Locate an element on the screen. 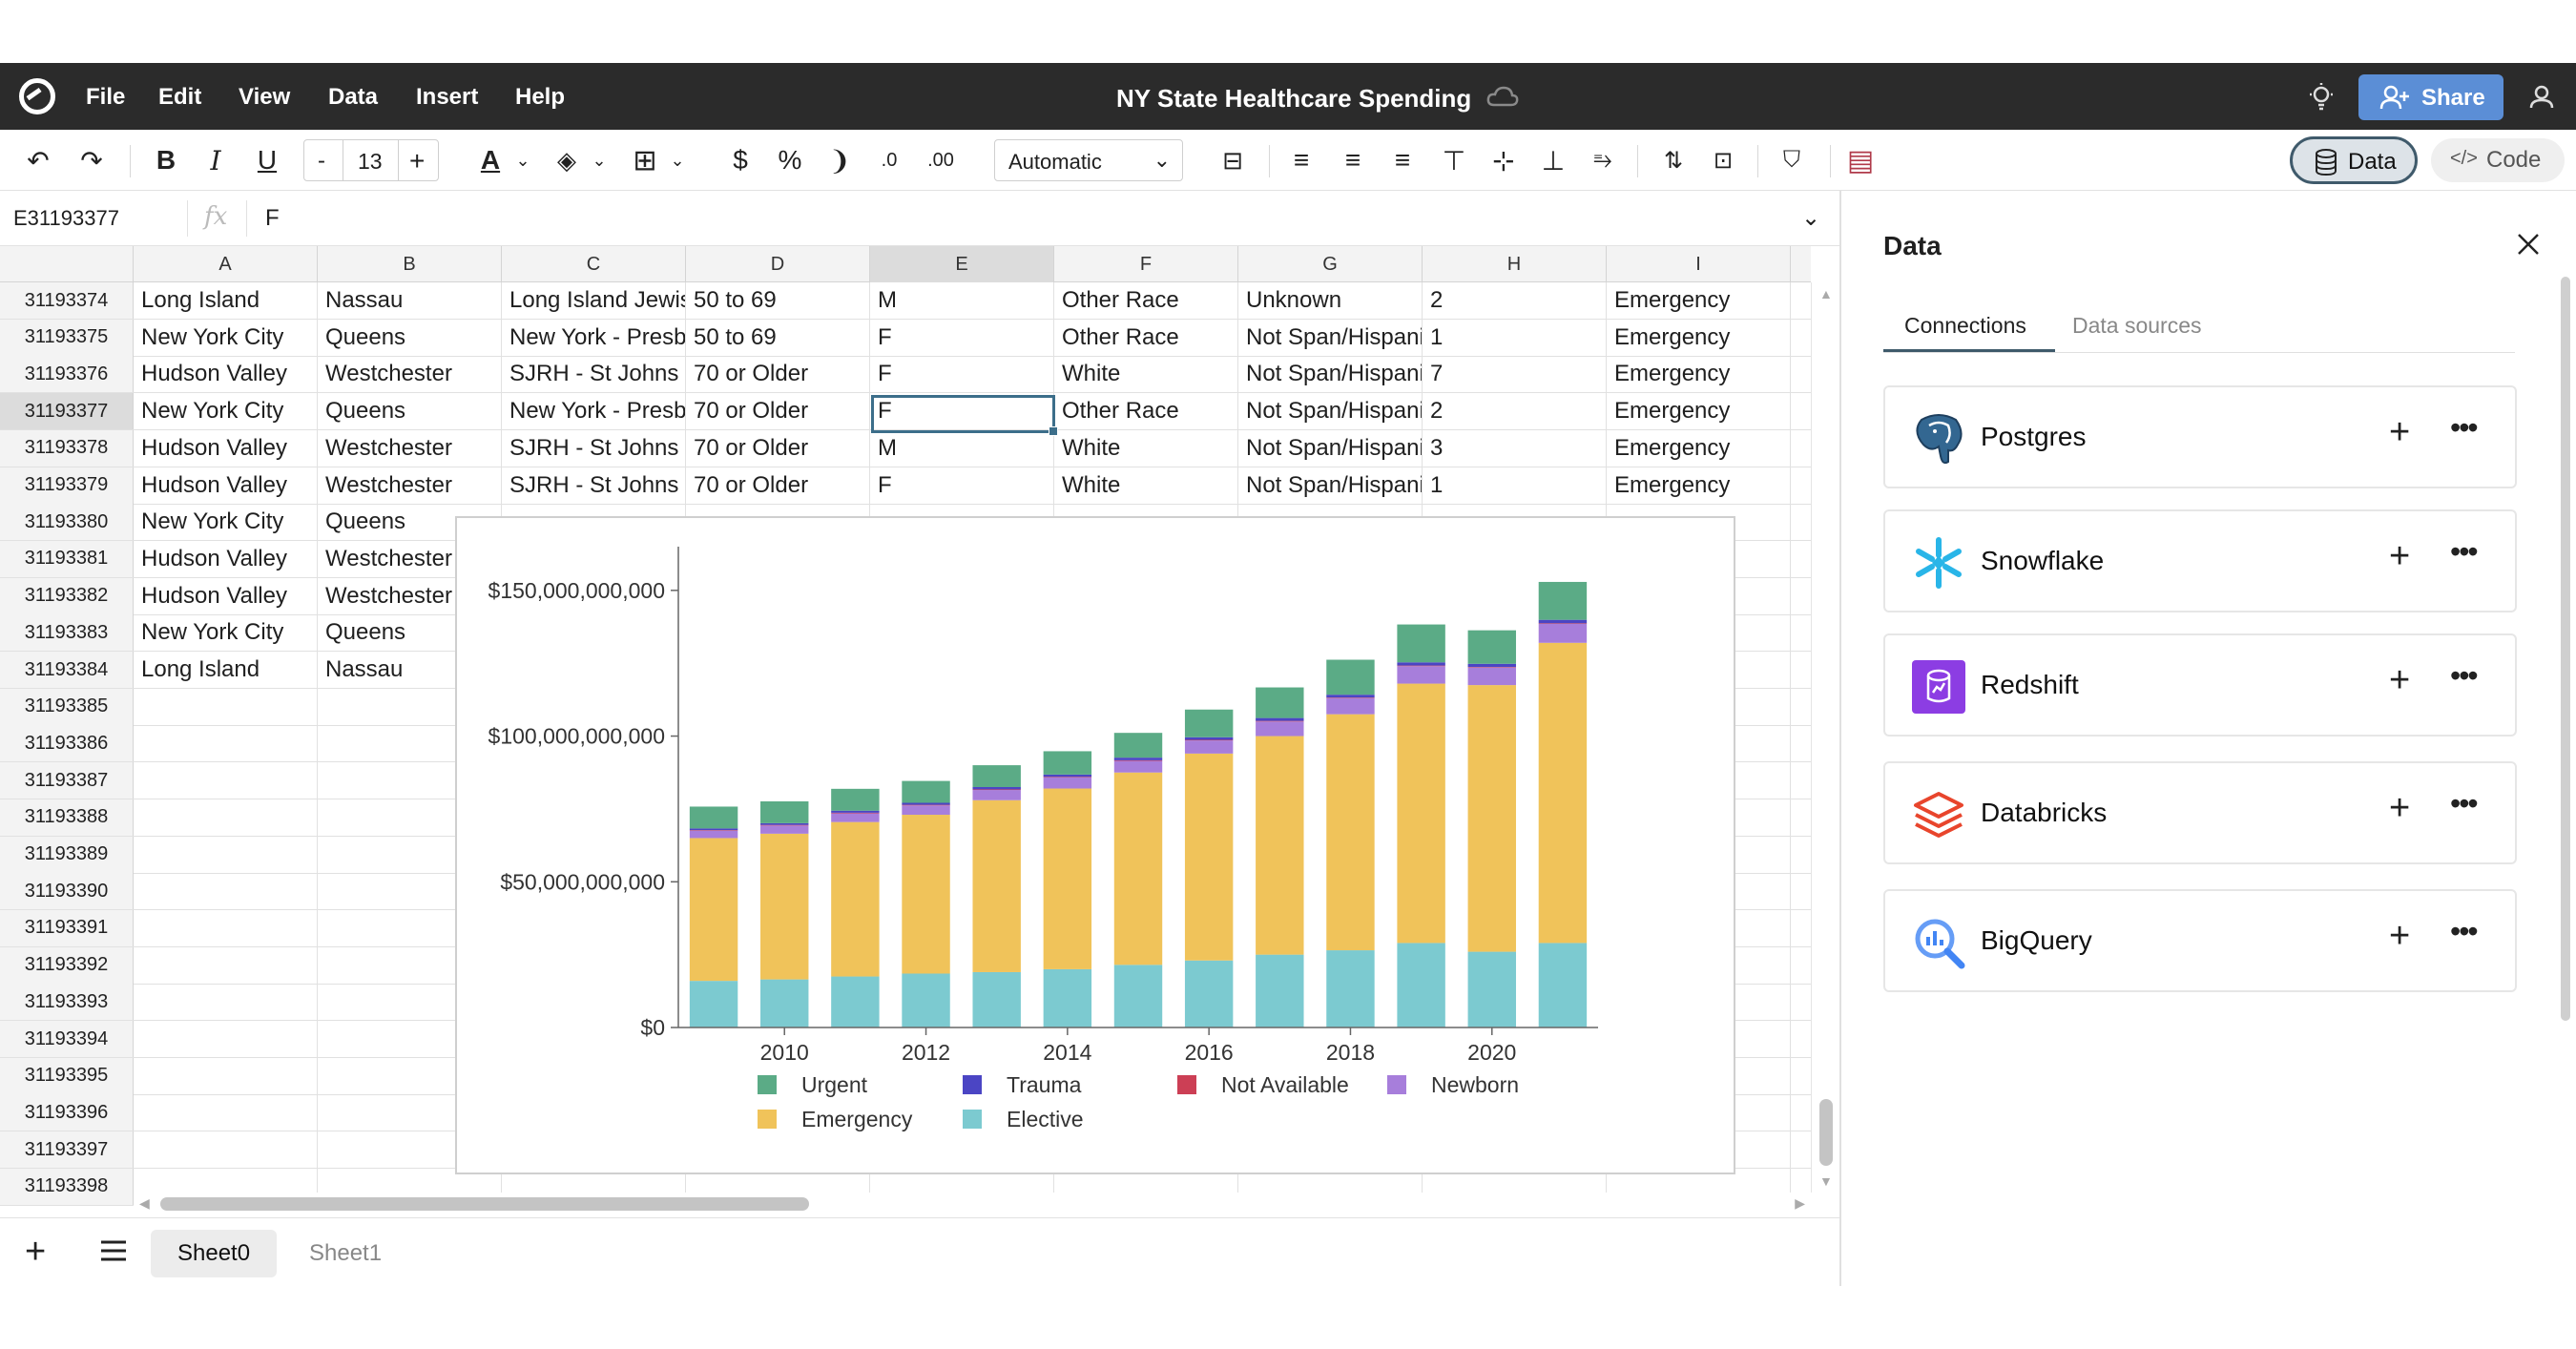 The width and height of the screenshot is (2576, 1349). conditional-format-icon: ⛉ is located at coordinates (1791, 160).